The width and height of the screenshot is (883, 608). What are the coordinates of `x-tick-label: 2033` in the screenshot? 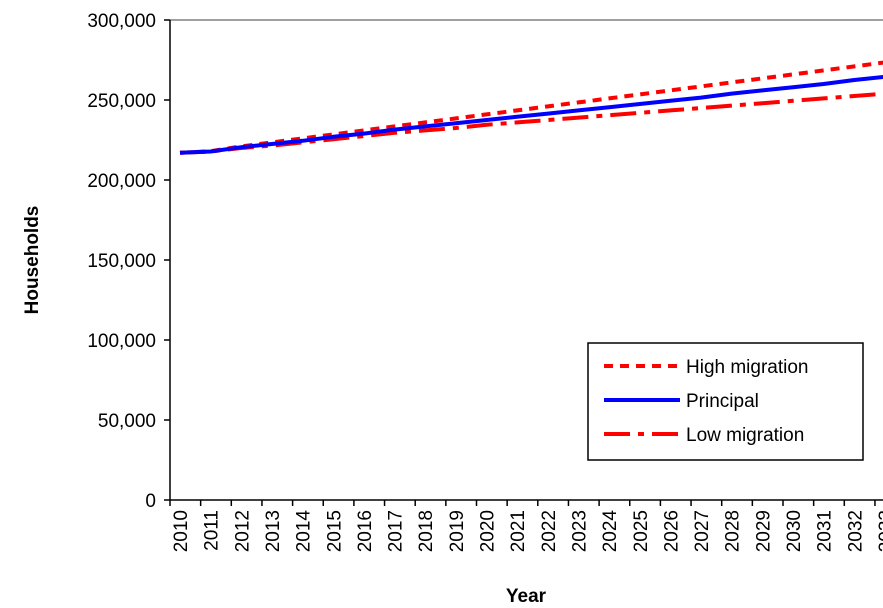 It's located at (879, 531).